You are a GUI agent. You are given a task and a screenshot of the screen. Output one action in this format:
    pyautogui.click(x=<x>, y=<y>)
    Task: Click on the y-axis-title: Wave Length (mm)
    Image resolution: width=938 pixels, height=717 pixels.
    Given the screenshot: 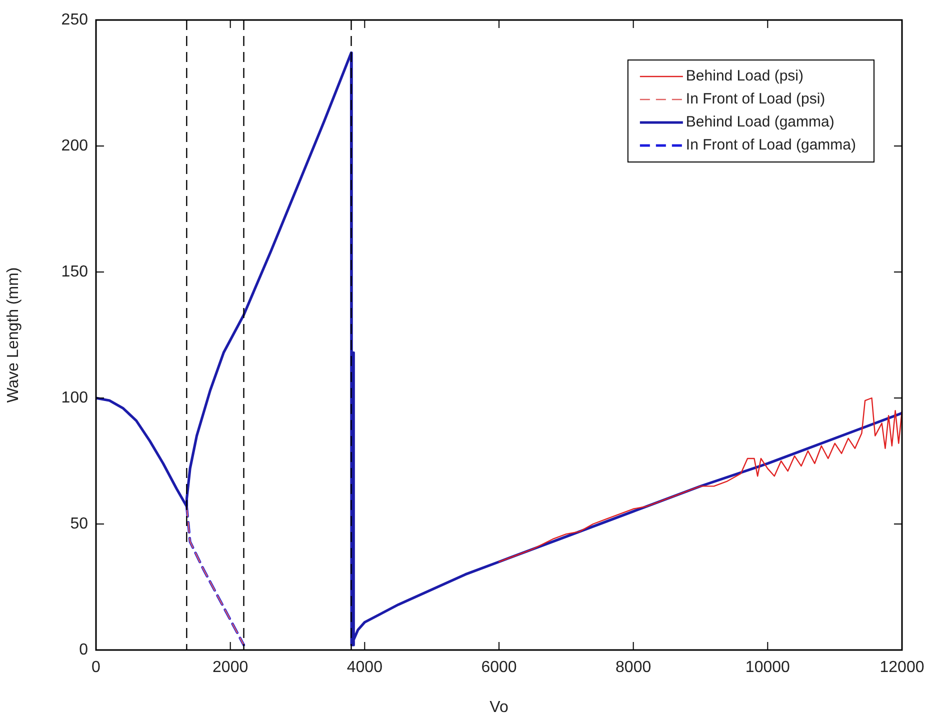 What is the action you would take?
    pyautogui.click(x=13, y=335)
    